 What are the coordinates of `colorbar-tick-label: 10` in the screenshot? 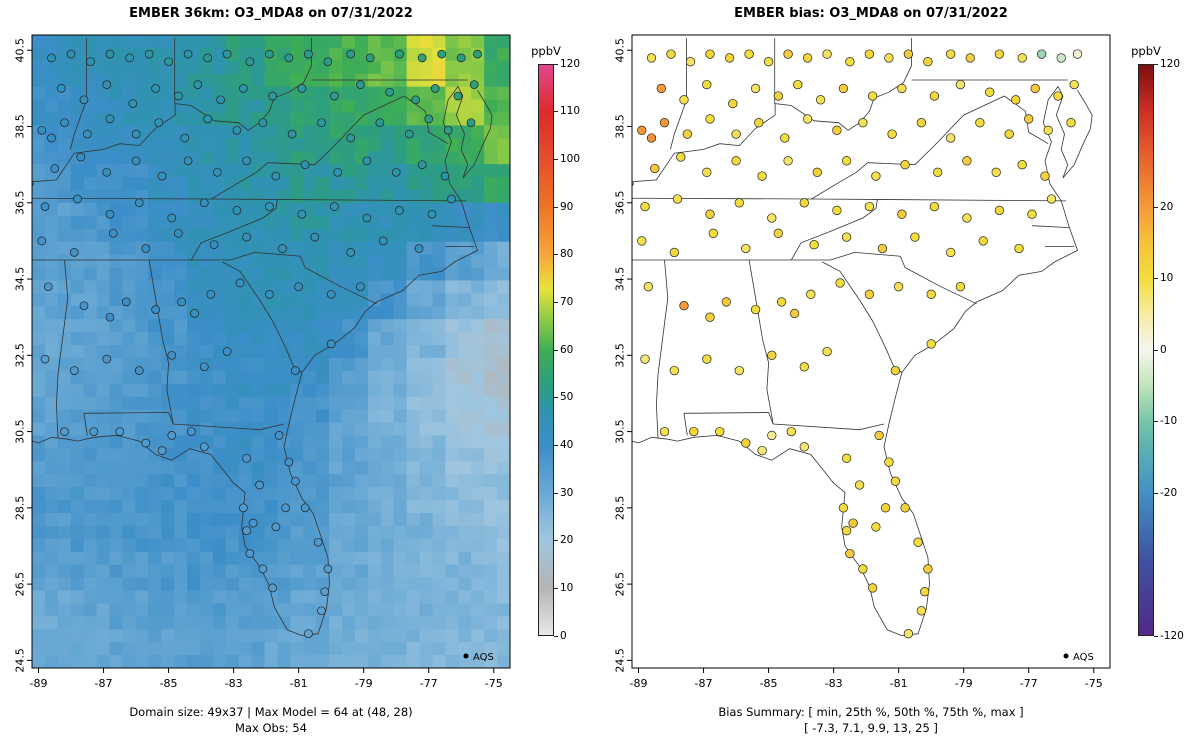 It's located at (1167, 278).